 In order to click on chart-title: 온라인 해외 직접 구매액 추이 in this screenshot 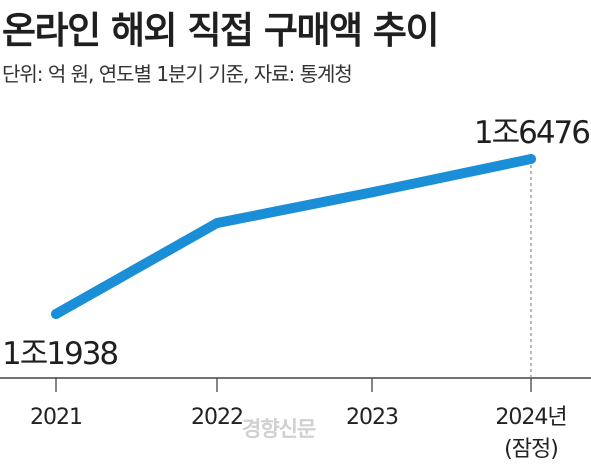, I will do `click(221, 30)`.